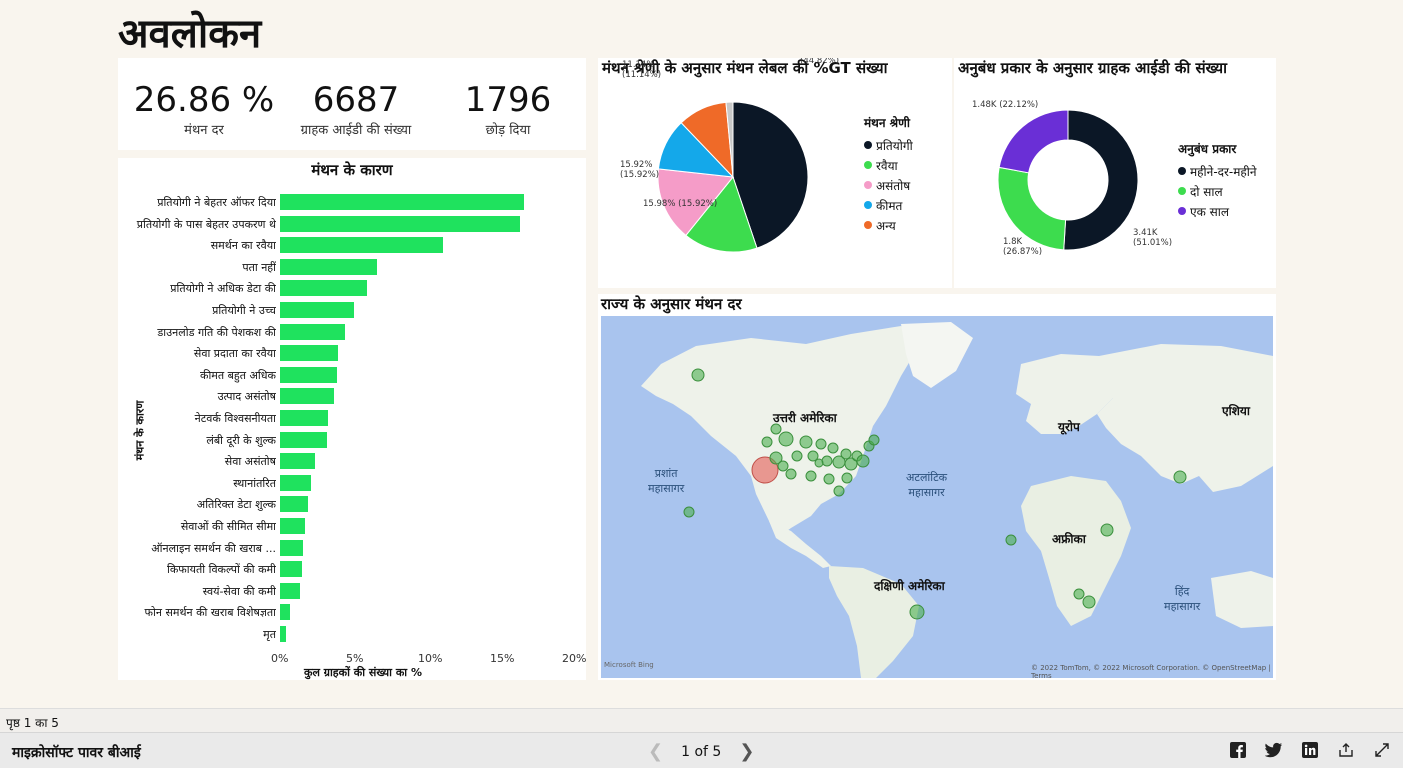  What do you see at coordinates (269, 634) in the screenshot?
I see `bar-category-label: मृत` at bounding box center [269, 634].